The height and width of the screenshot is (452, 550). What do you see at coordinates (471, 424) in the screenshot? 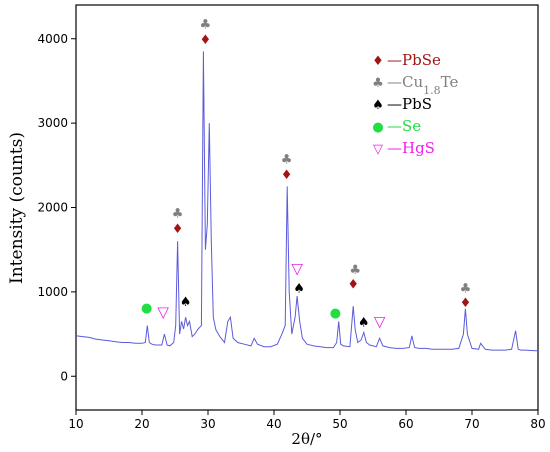
I see `x-tick-label: 70` at bounding box center [471, 424].